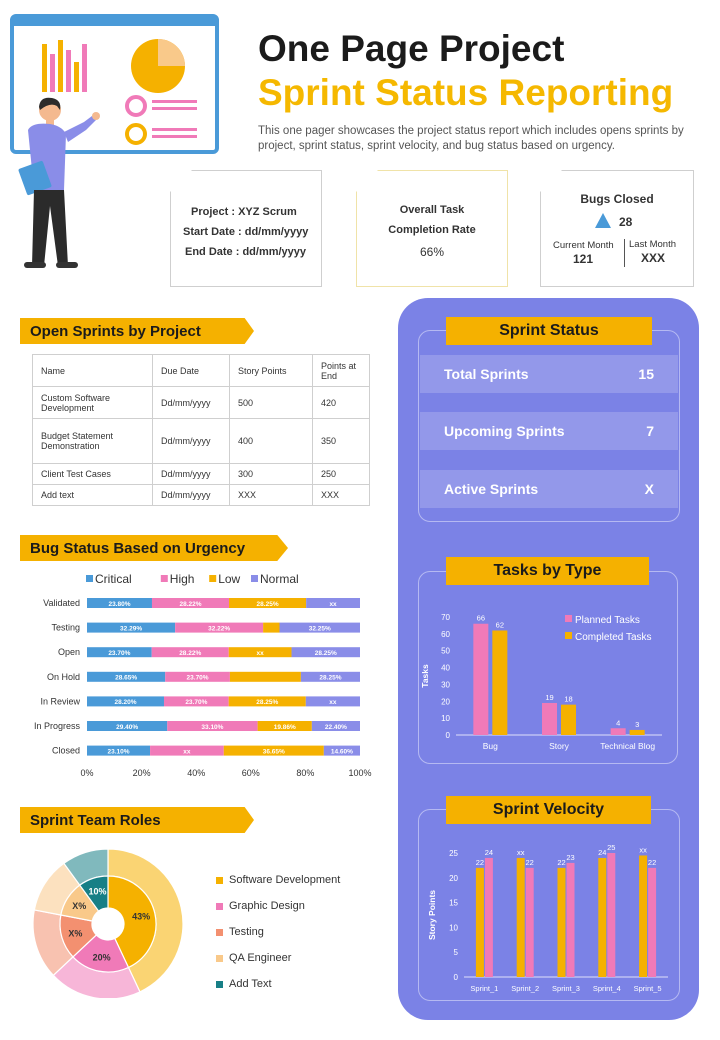 Image resolution: width=720 pixels, height=1040 pixels. I want to click on last-month-label: Last Month, so click(652, 244).